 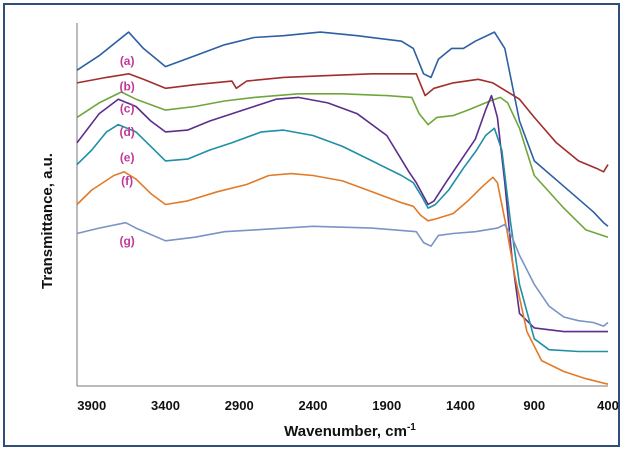 I want to click on x-tick-label: 3900, so click(x=91, y=405).